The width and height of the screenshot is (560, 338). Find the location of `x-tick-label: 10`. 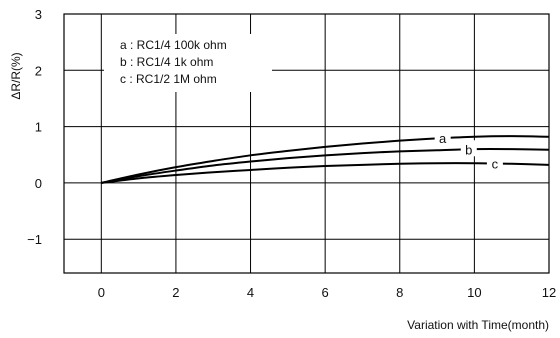

x-tick-label: 10 is located at coordinates (474, 292).